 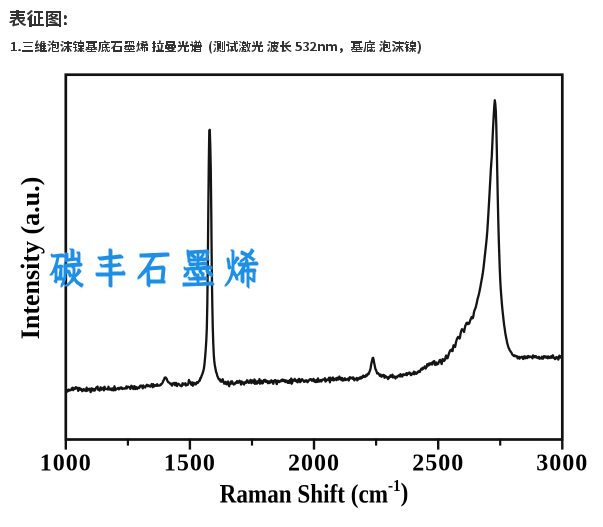 I want to click on x-axis-title-superscript: -1, so click(x=394, y=486).